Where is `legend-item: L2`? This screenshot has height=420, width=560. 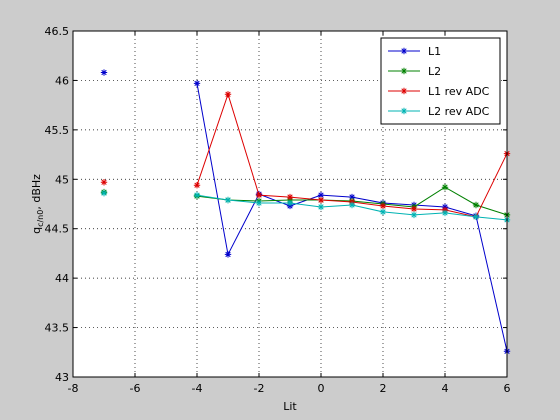
legend-item: L2 is located at coordinates (414, 71).